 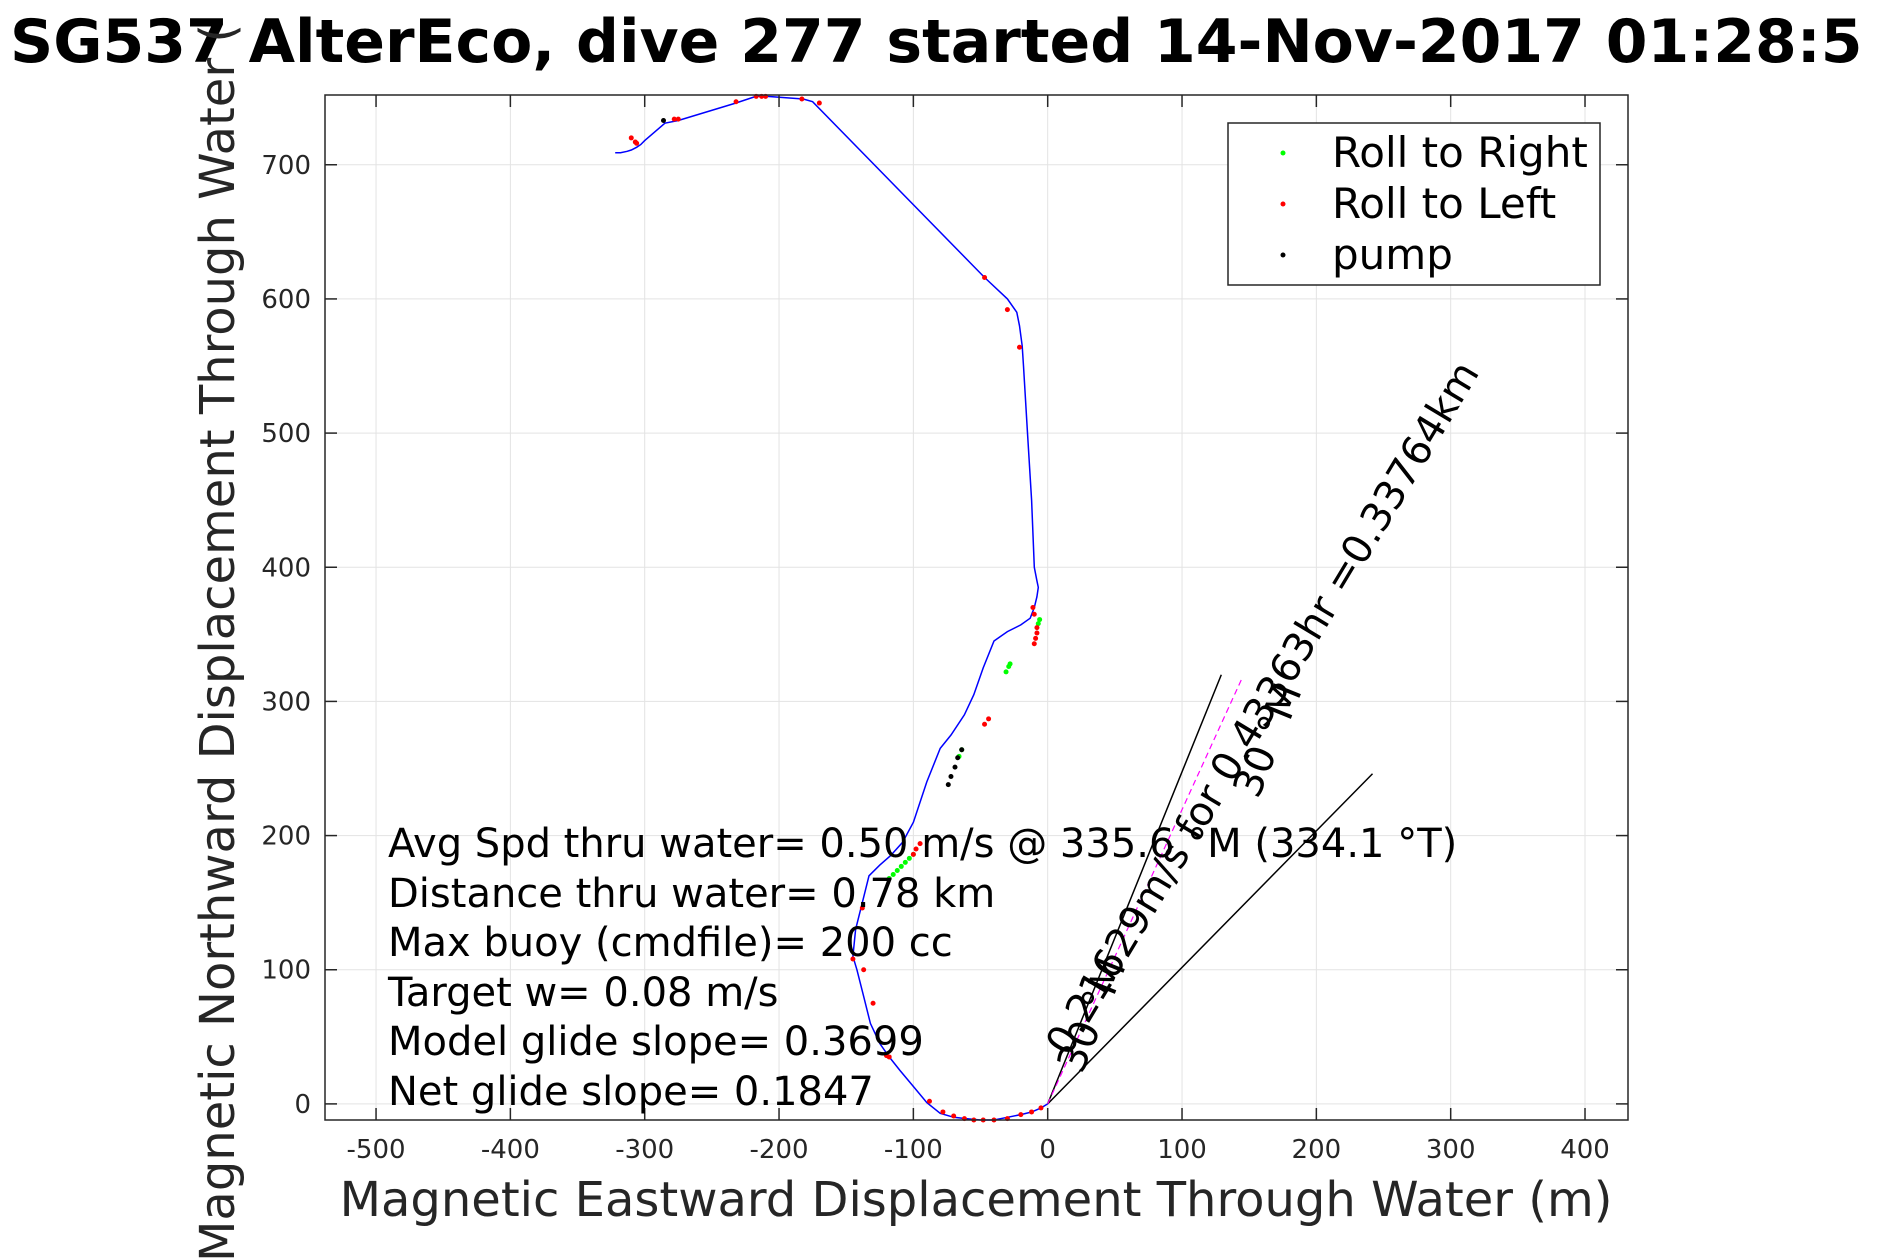 What do you see at coordinates (1283, 204) in the screenshot?
I see `legend-marker-roll-left` at bounding box center [1283, 204].